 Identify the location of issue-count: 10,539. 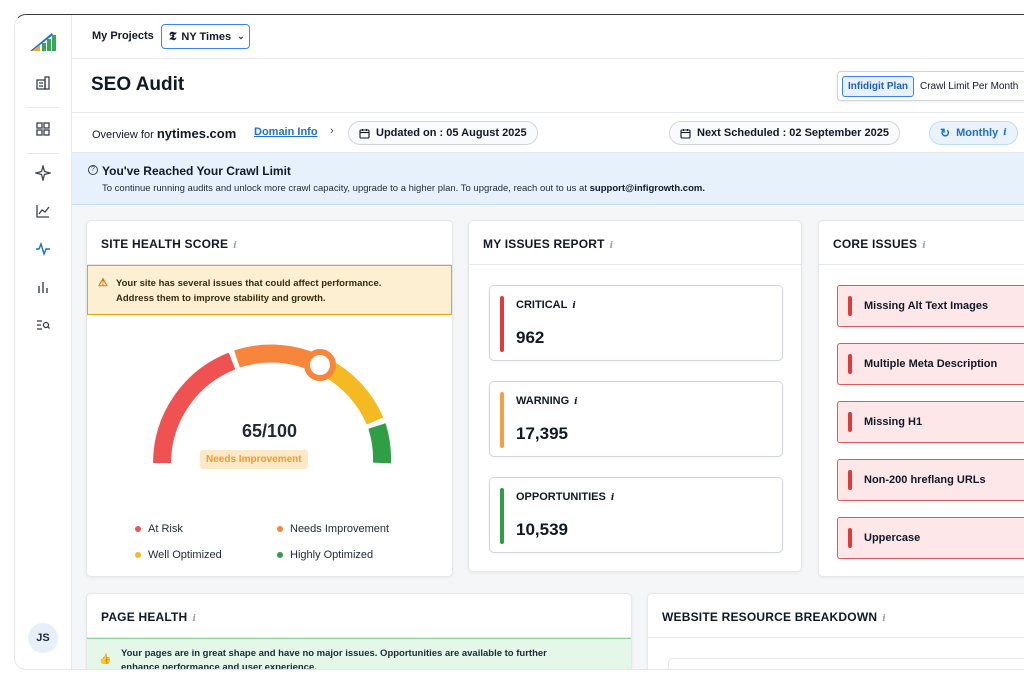
(542, 529).